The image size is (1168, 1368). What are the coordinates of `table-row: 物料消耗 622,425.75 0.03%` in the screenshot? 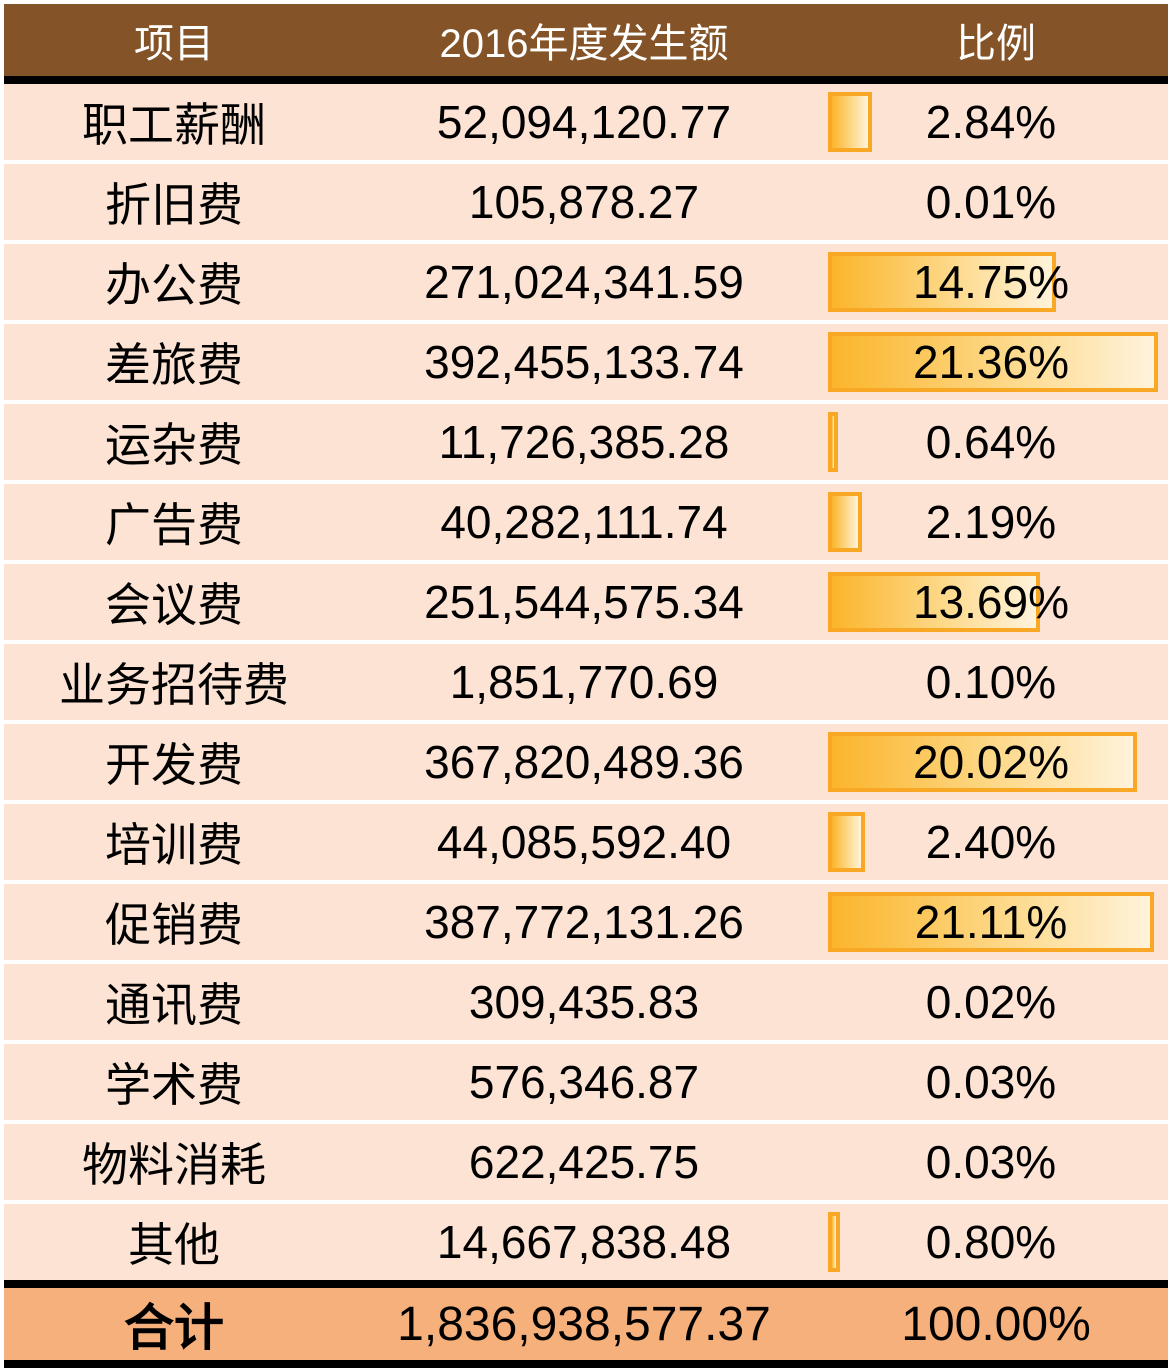 It's located at (586, 1162).